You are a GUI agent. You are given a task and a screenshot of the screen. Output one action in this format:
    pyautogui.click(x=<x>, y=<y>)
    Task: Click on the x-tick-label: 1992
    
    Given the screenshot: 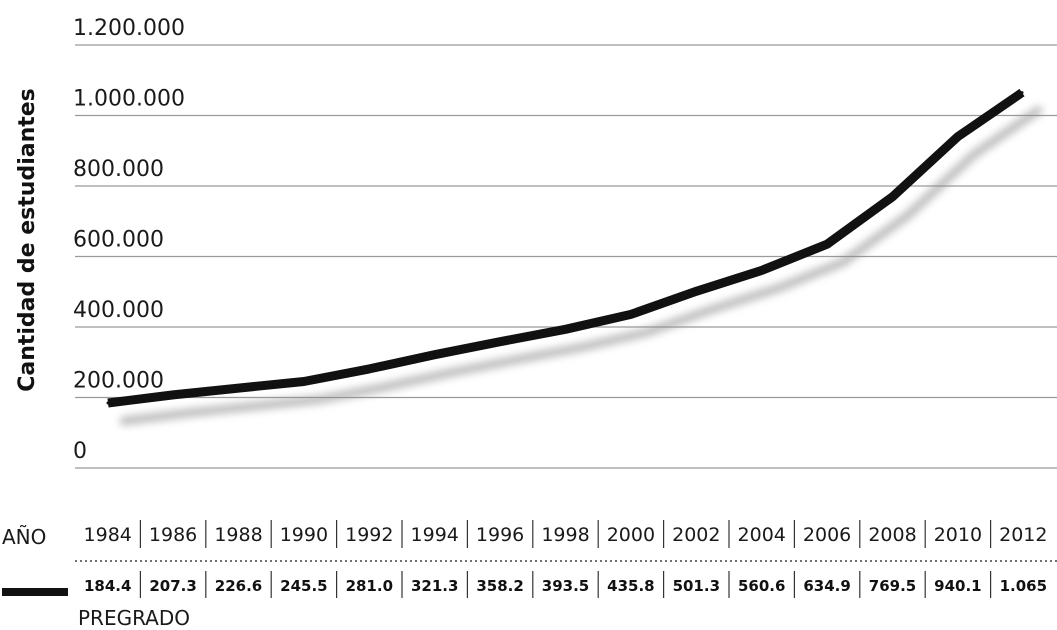 What is the action you would take?
    pyautogui.click(x=369, y=535)
    